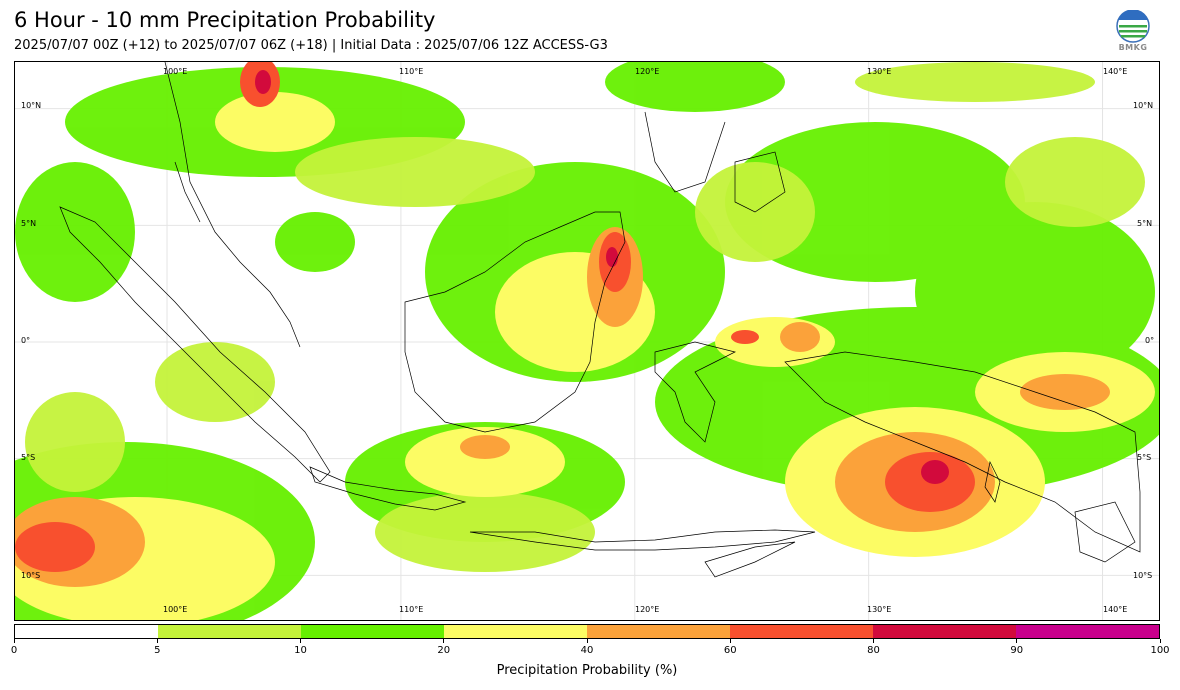 The width and height of the screenshot is (1180, 690). What do you see at coordinates (873, 650) in the screenshot?
I see `colorbar-tick-label: 80` at bounding box center [873, 650].